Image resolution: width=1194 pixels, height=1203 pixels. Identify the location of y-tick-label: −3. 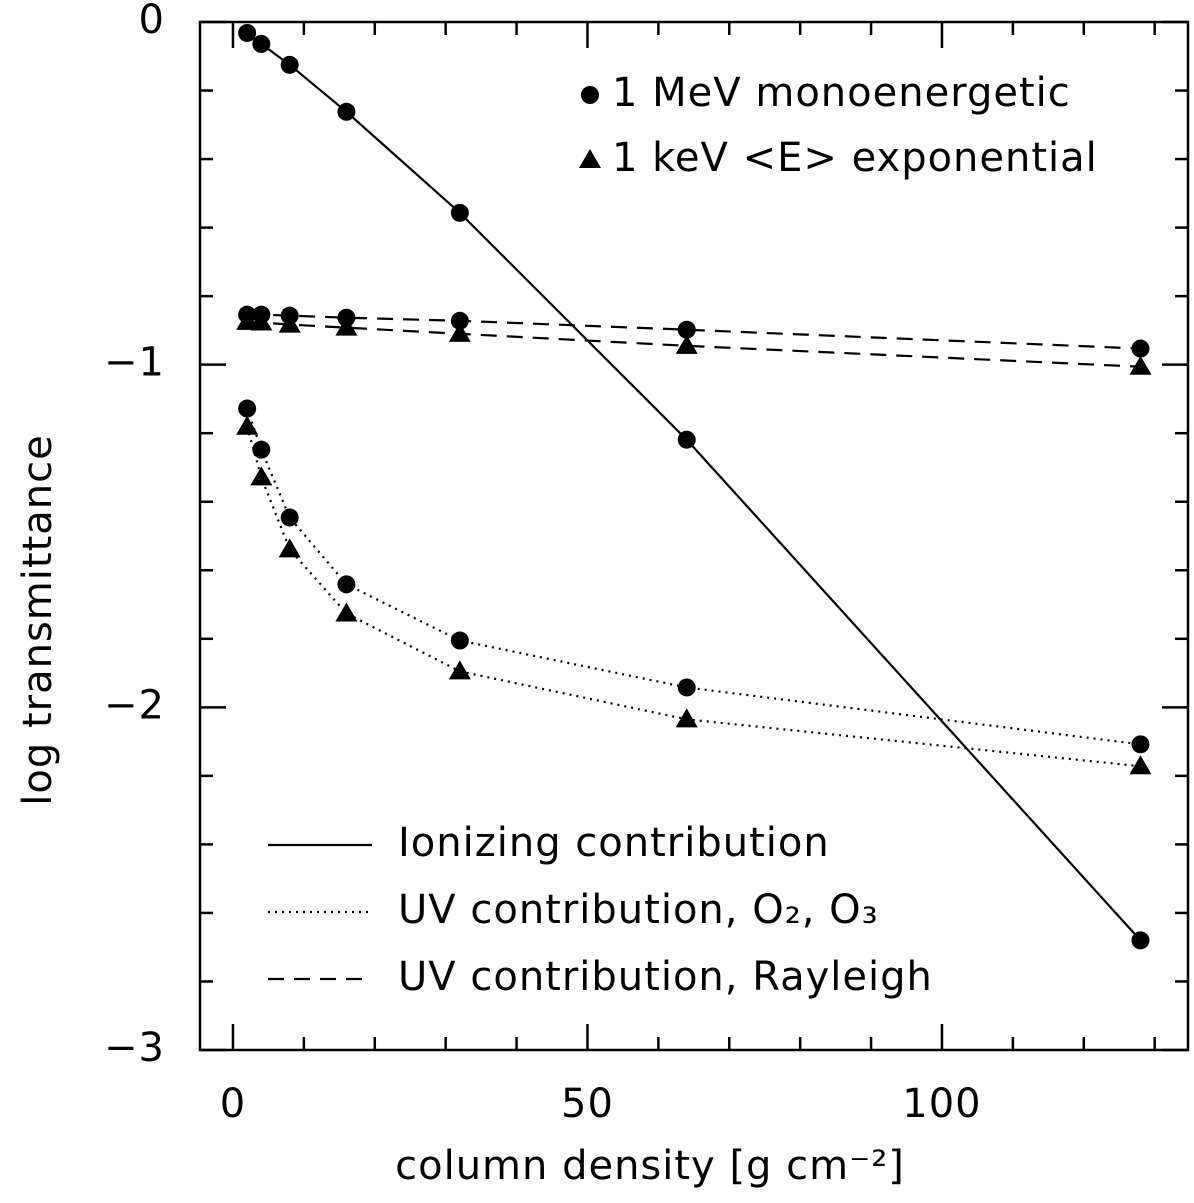
(134, 1048).